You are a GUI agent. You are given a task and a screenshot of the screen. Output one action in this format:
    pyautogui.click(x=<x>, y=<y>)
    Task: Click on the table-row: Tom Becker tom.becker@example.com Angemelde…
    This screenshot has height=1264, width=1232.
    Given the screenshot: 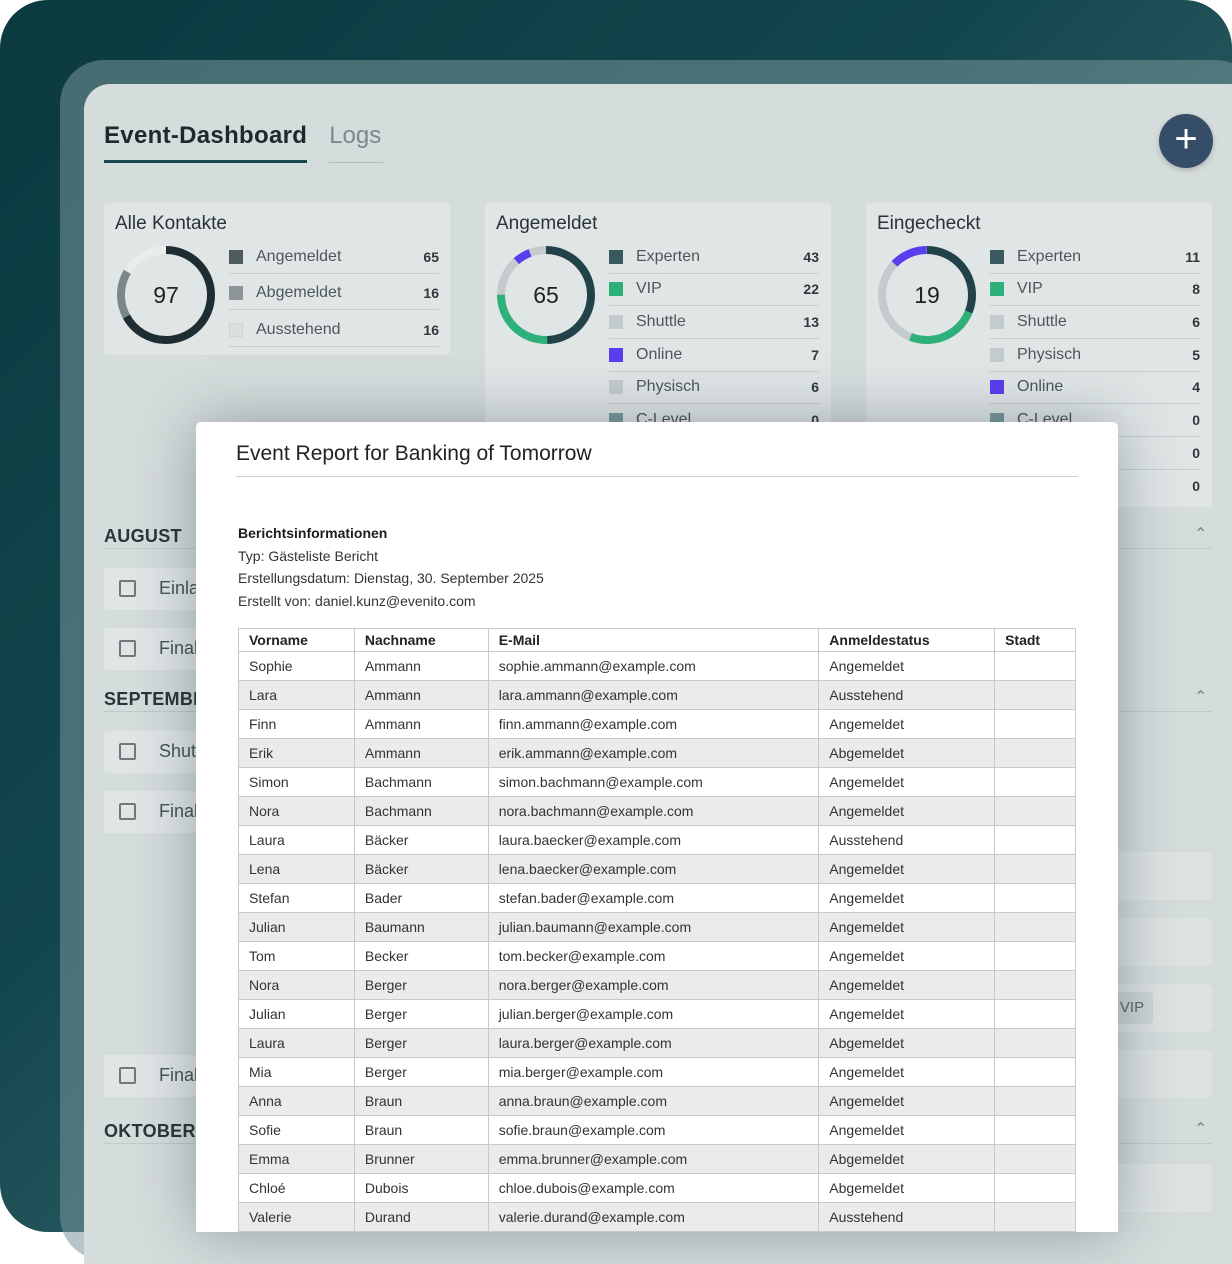 What is the action you would take?
    pyautogui.click(x=657, y=956)
    